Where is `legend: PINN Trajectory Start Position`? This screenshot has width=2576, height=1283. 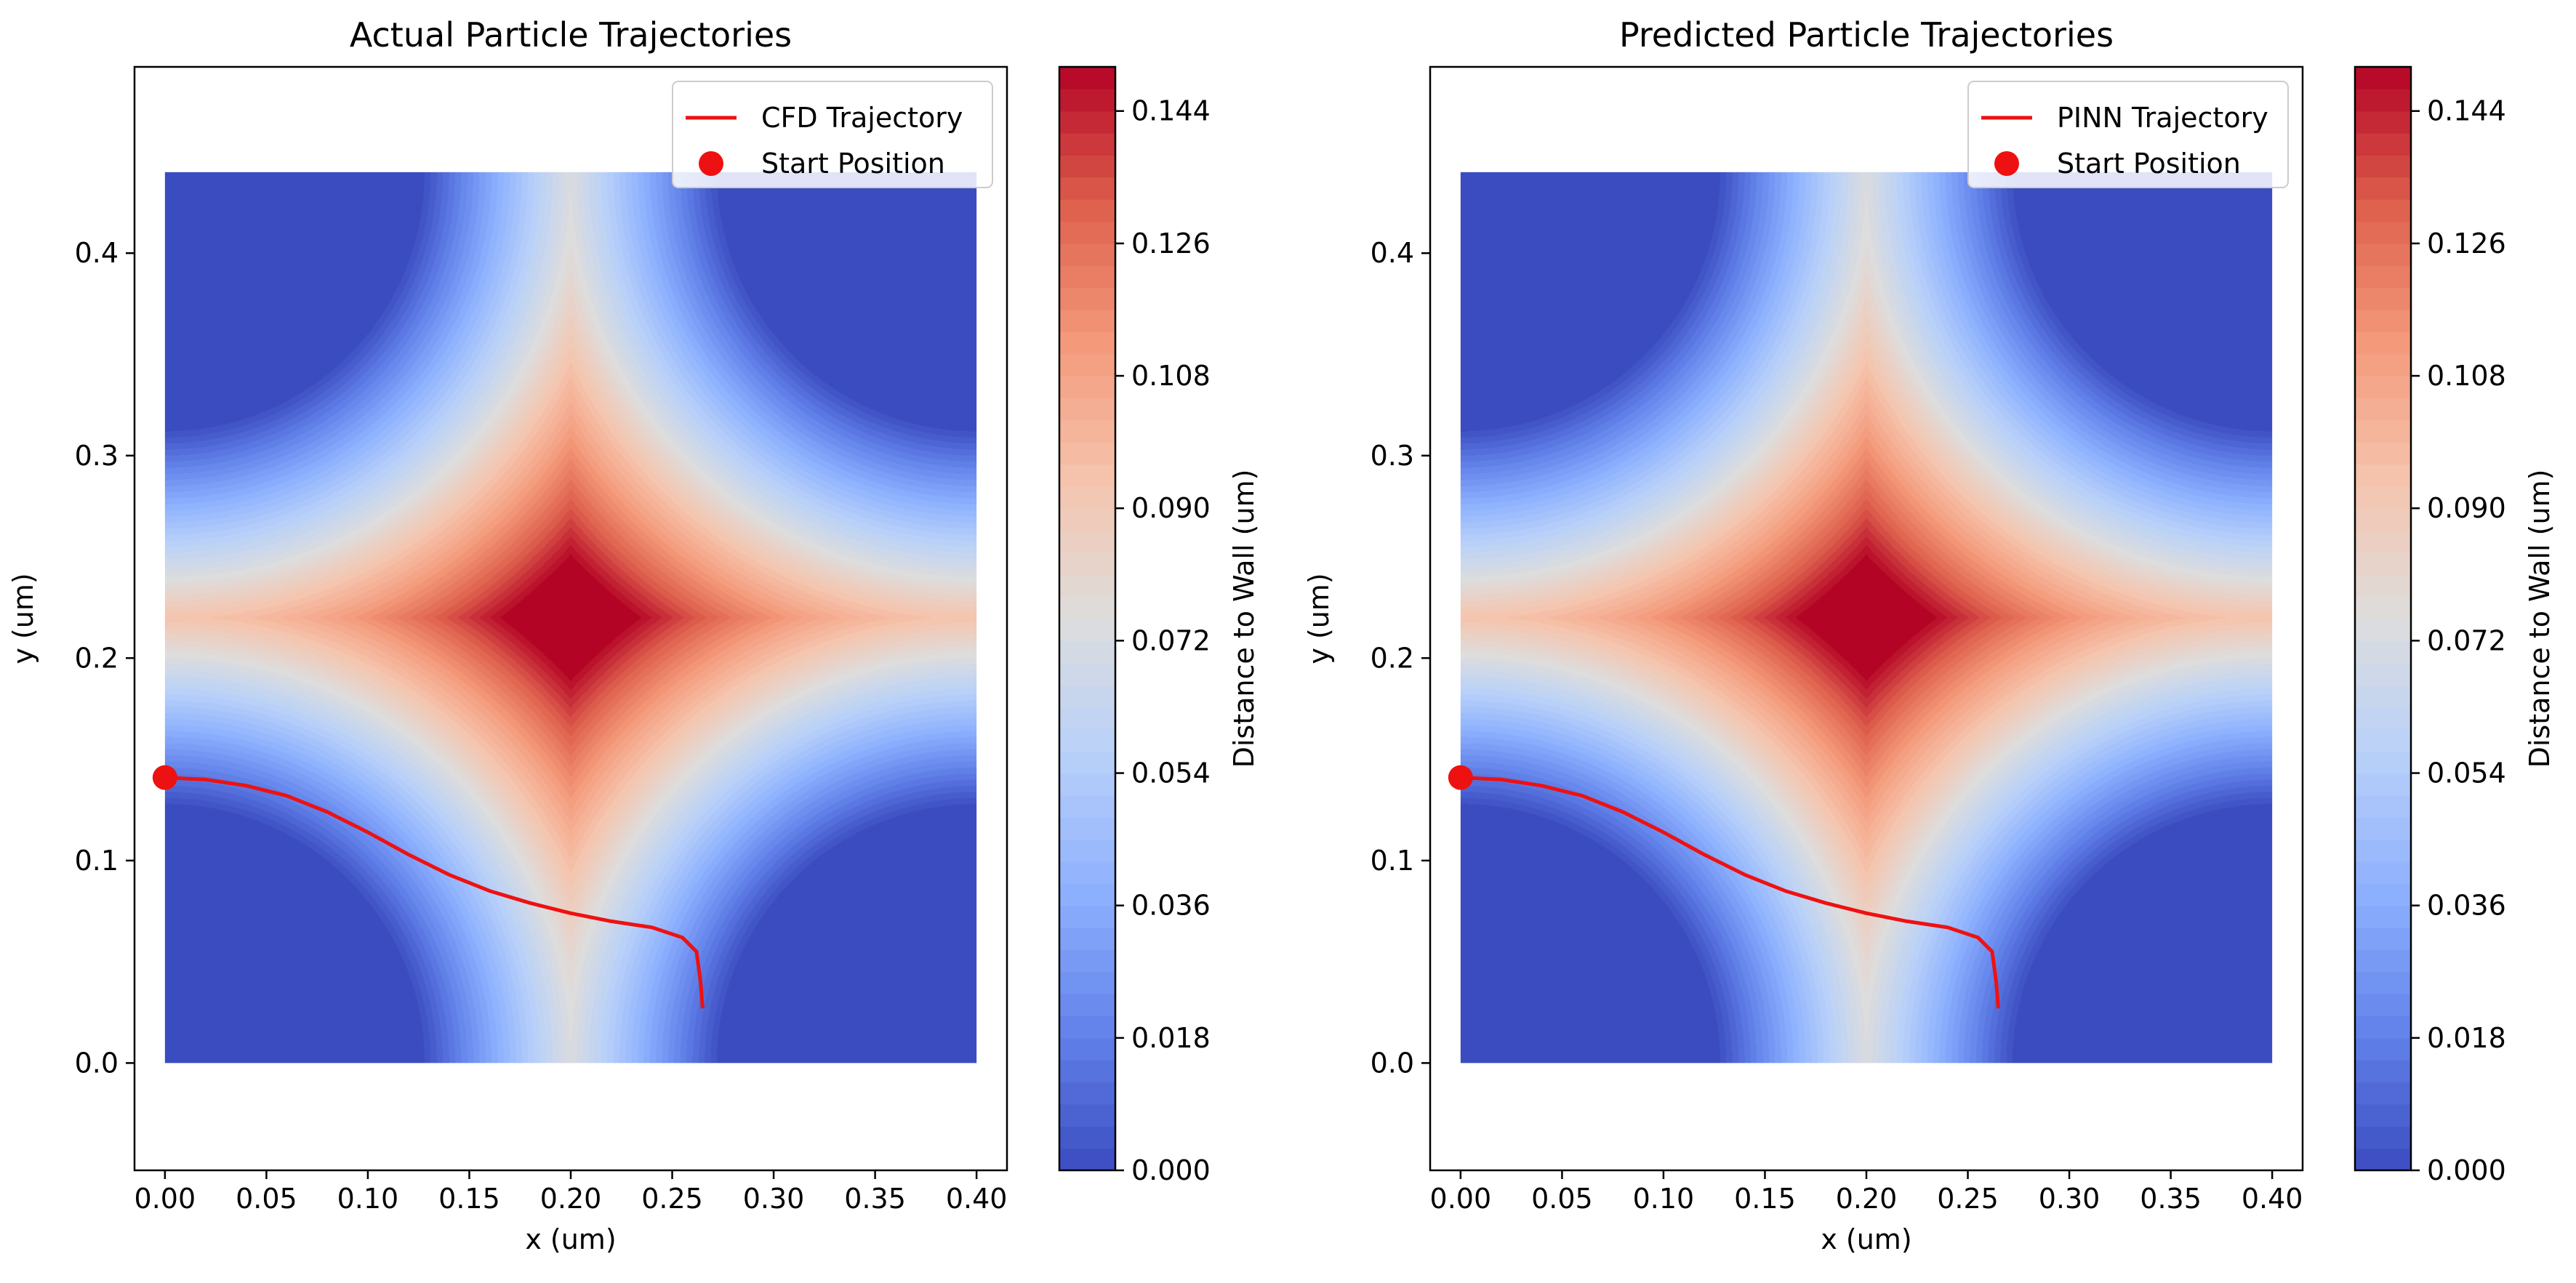 legend: PINN Trajectory Start Position is located at coordinates (2128, 135).